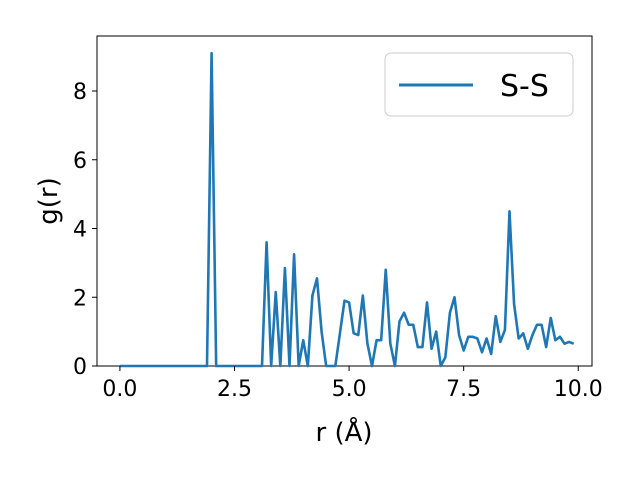 Image resolution: width=640 pixels, height=480 pixels. What do you see at coordinates (80, 230) in the screenshot?
I see `y-tick-label: 4` at bounding box center [80, 230].